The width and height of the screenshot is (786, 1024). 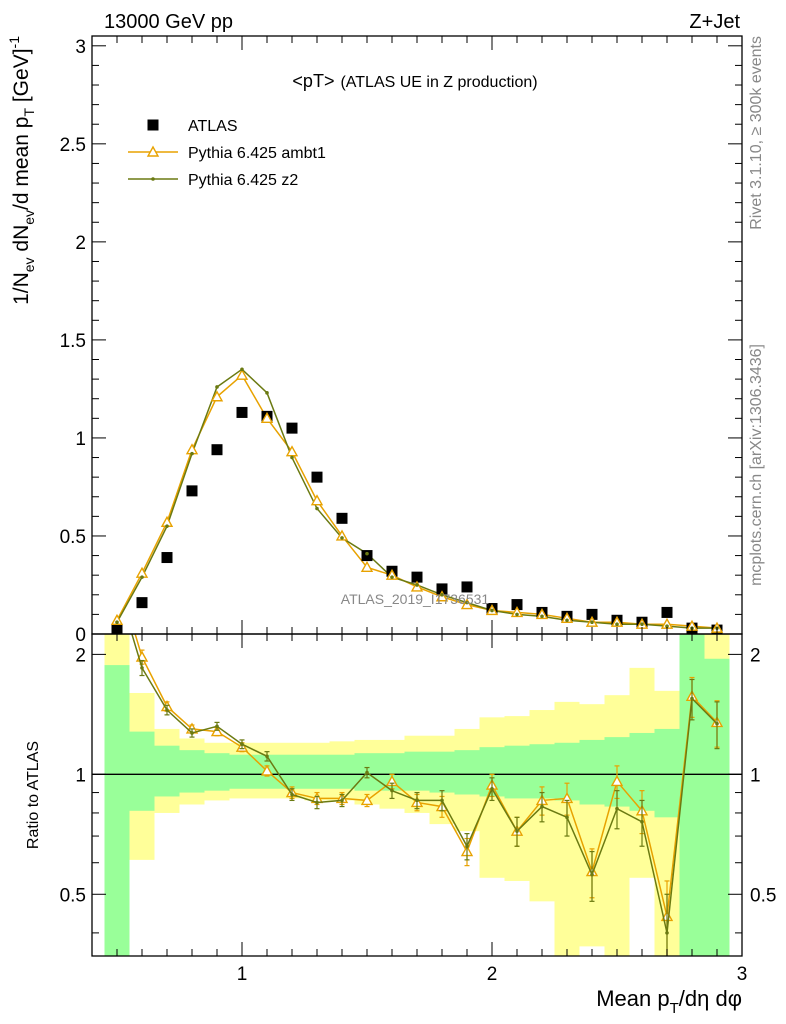 What do you see at coordinates (153, 125) in the screenshot?
I see `legend-marker-atlas` at bounding box center [153, 125].